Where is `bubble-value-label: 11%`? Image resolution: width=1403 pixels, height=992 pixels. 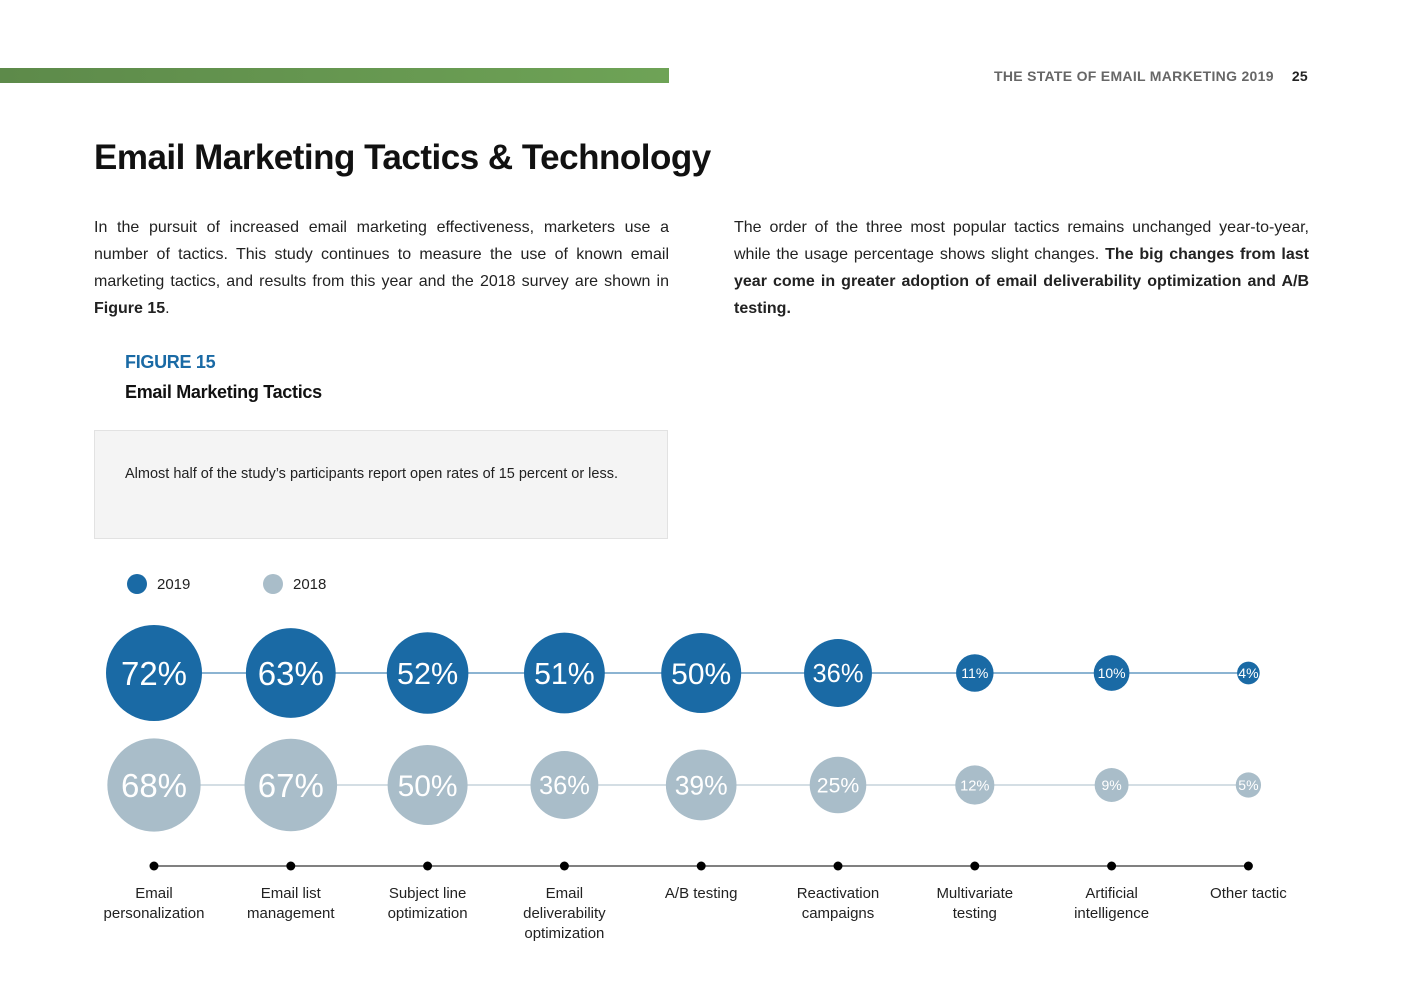
bubble-value-label: 11% is located at coordinates (974, 673).